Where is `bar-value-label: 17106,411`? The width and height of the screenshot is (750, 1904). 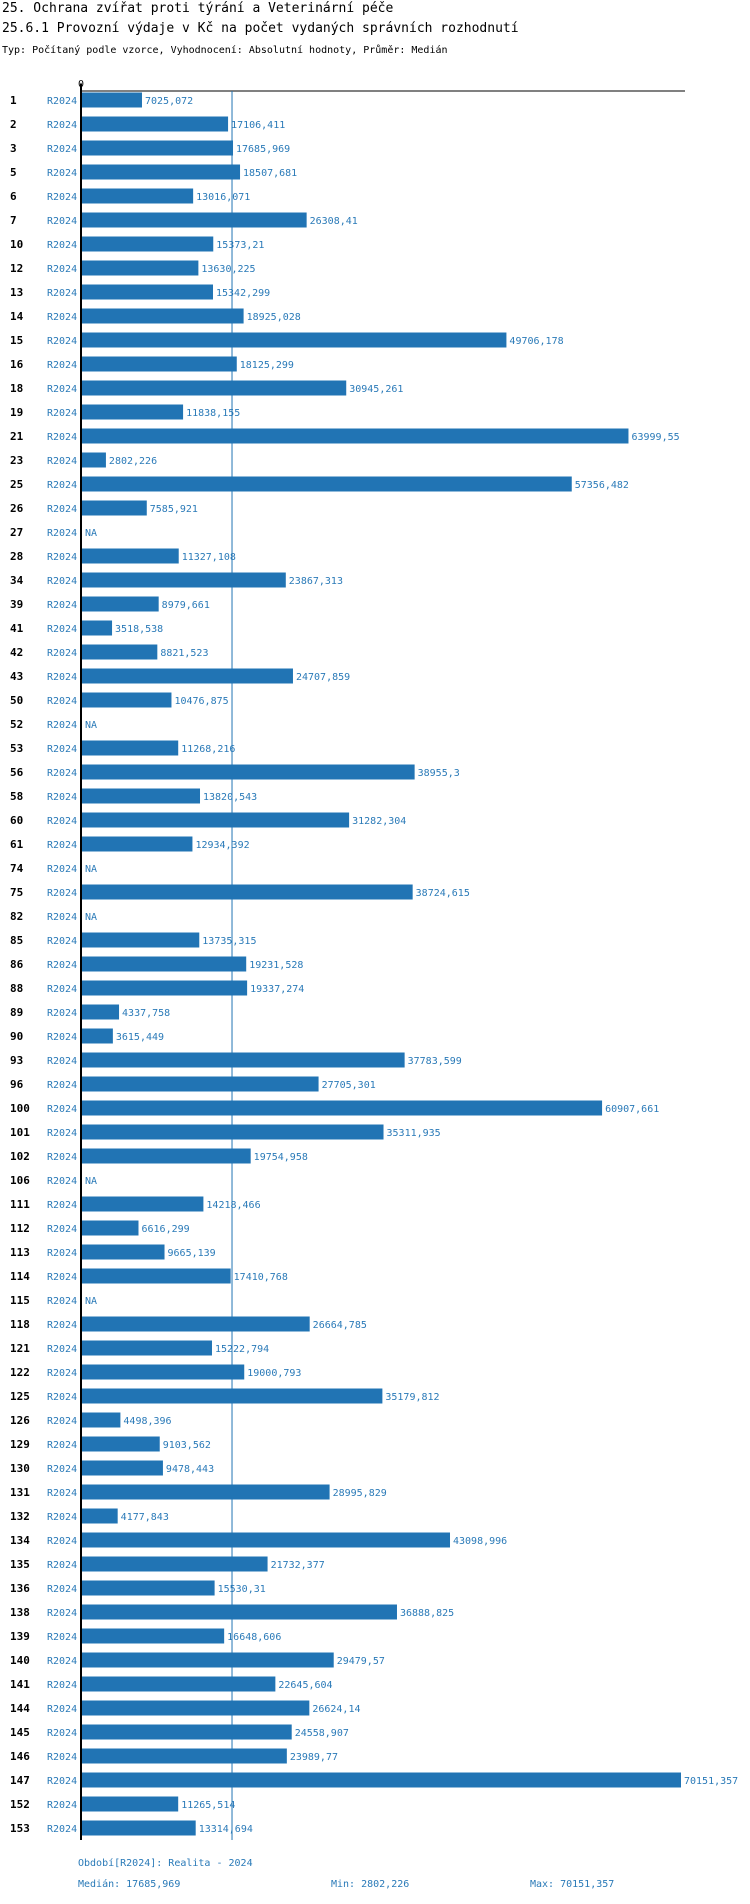 bar-value-label: 17106,411 is located at coordinates (258, 125).